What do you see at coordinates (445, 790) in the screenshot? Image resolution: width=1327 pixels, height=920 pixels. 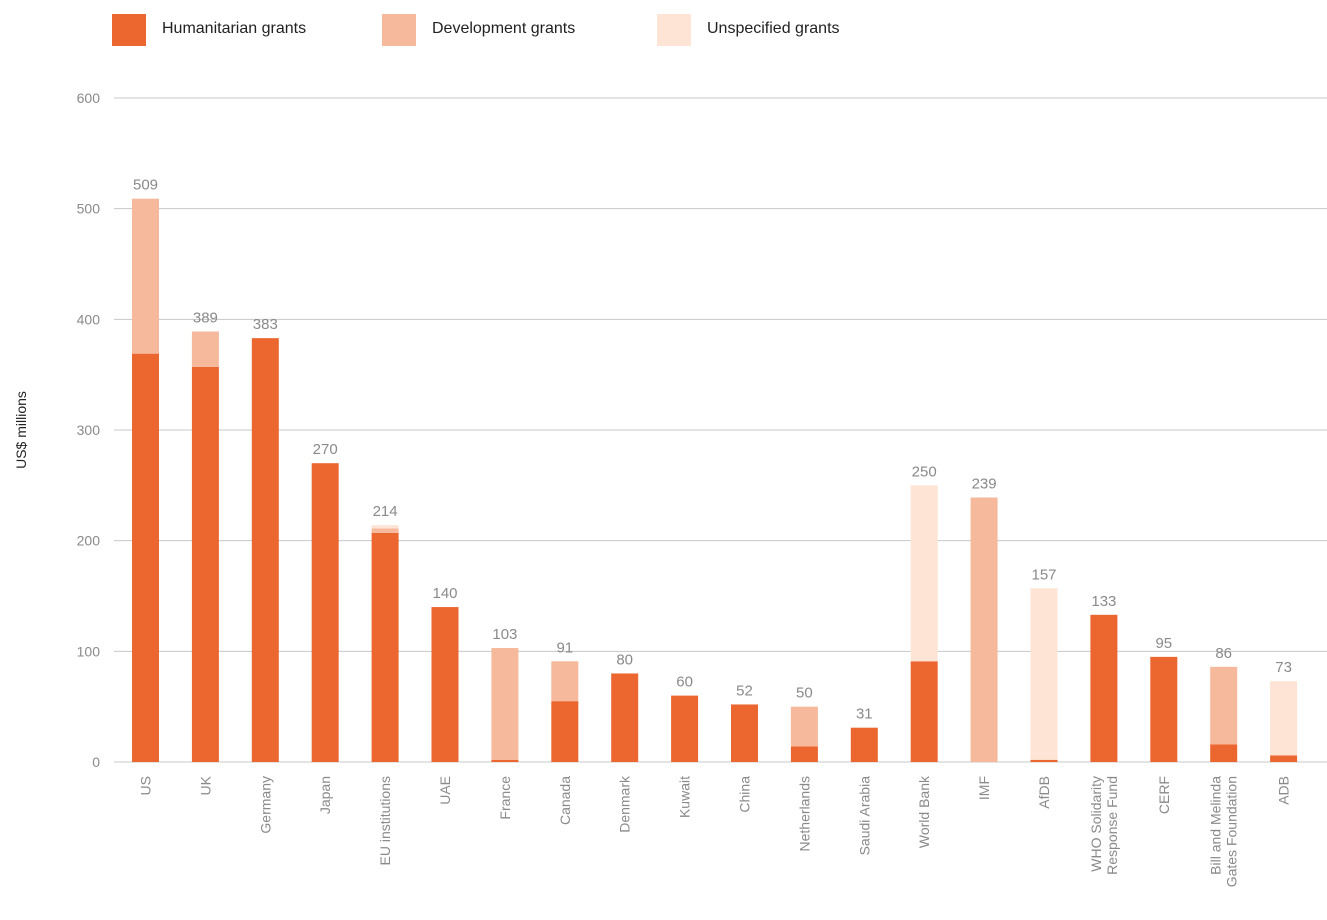 I see `category-label: UAE` at bounding box center [445, 790].